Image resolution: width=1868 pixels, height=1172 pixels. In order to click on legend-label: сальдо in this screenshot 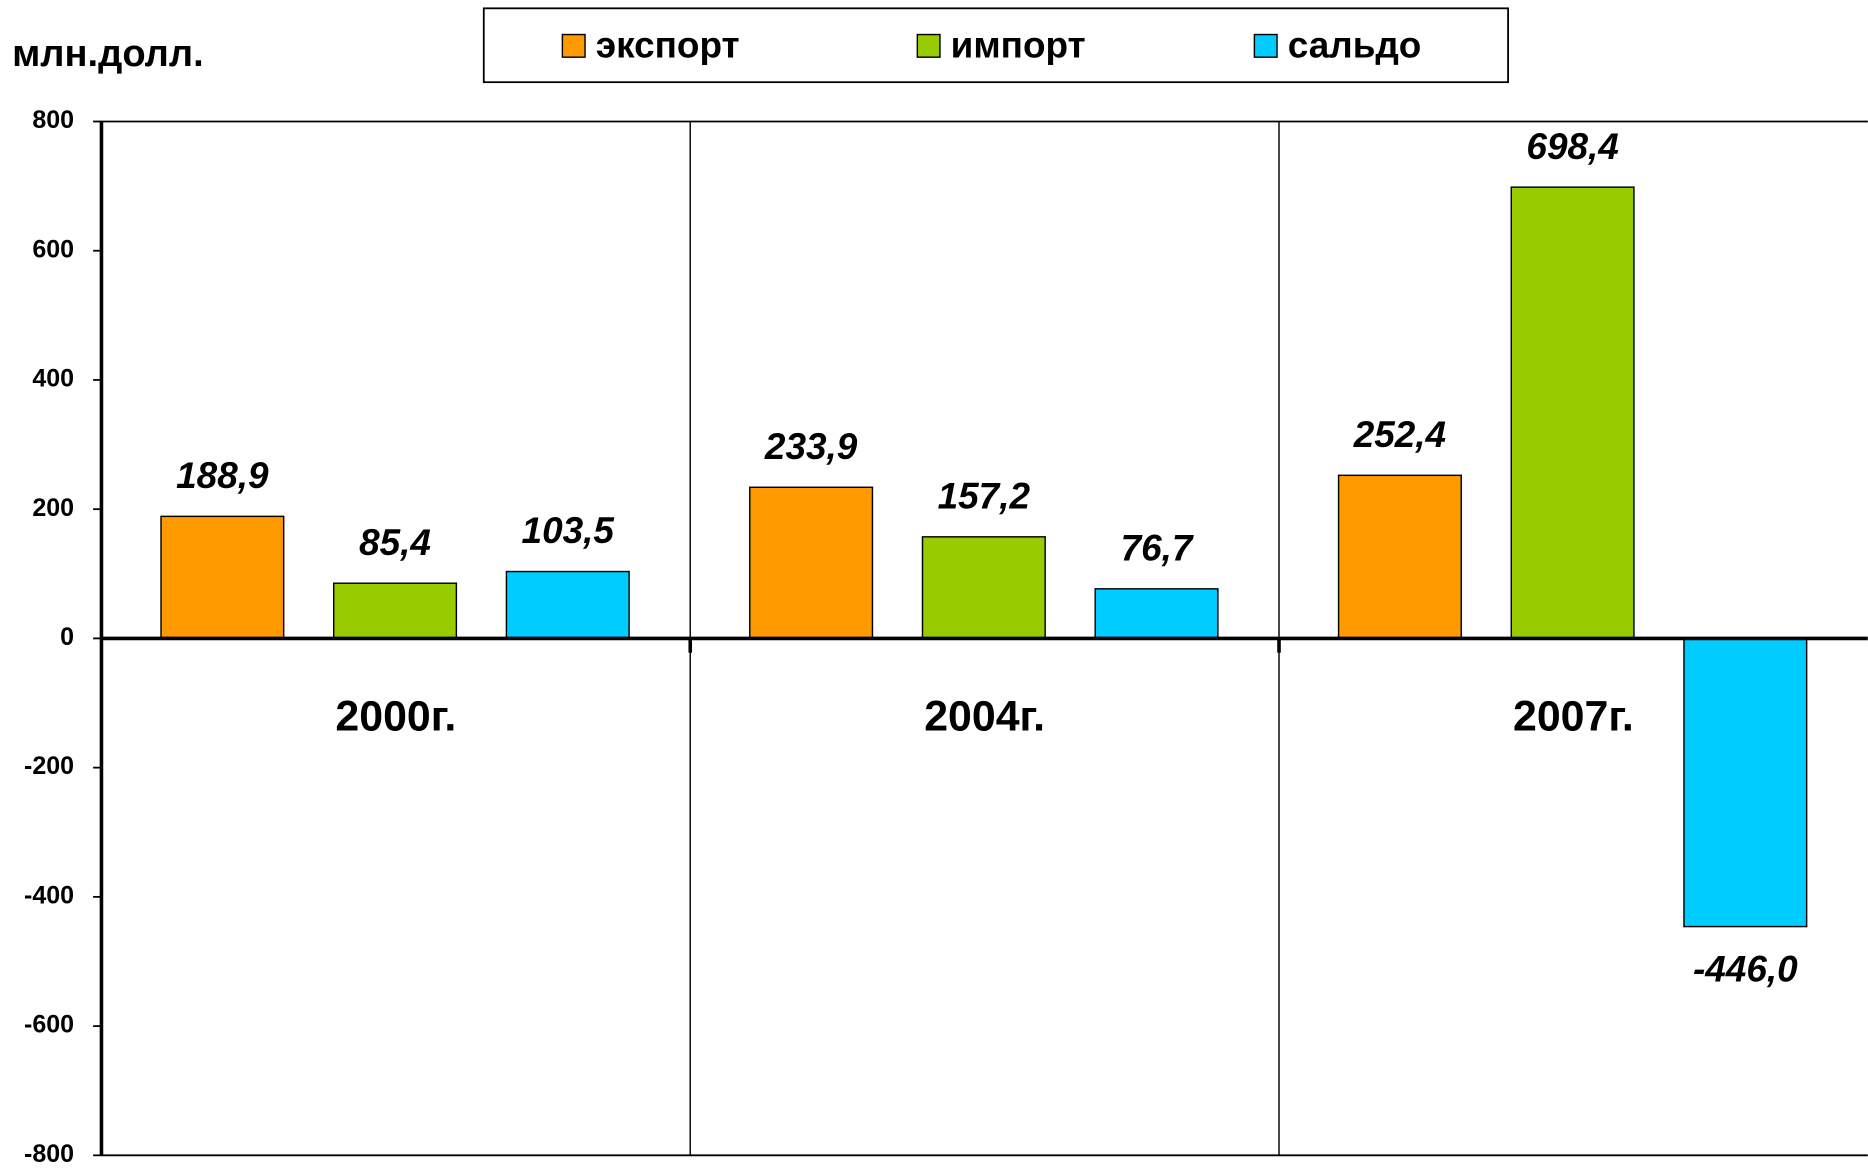, I will do `click(1355, 44)`.